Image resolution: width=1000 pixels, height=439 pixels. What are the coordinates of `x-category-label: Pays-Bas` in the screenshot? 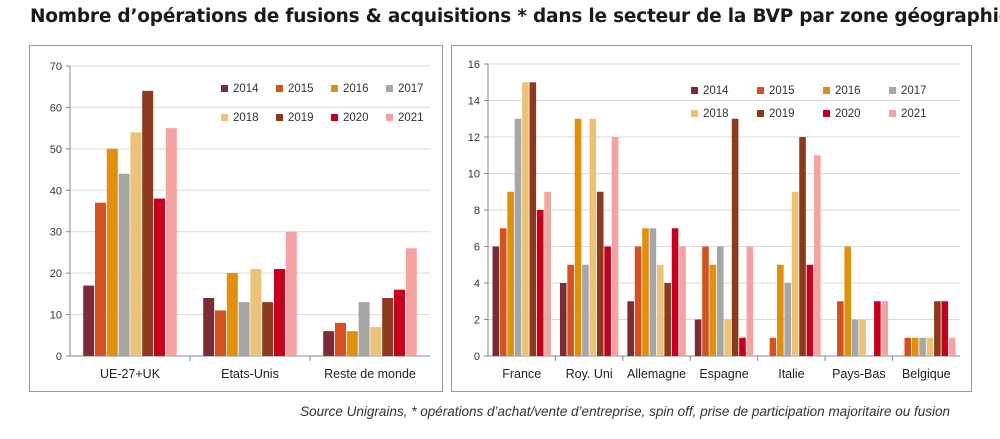 It's located at (859, 374).